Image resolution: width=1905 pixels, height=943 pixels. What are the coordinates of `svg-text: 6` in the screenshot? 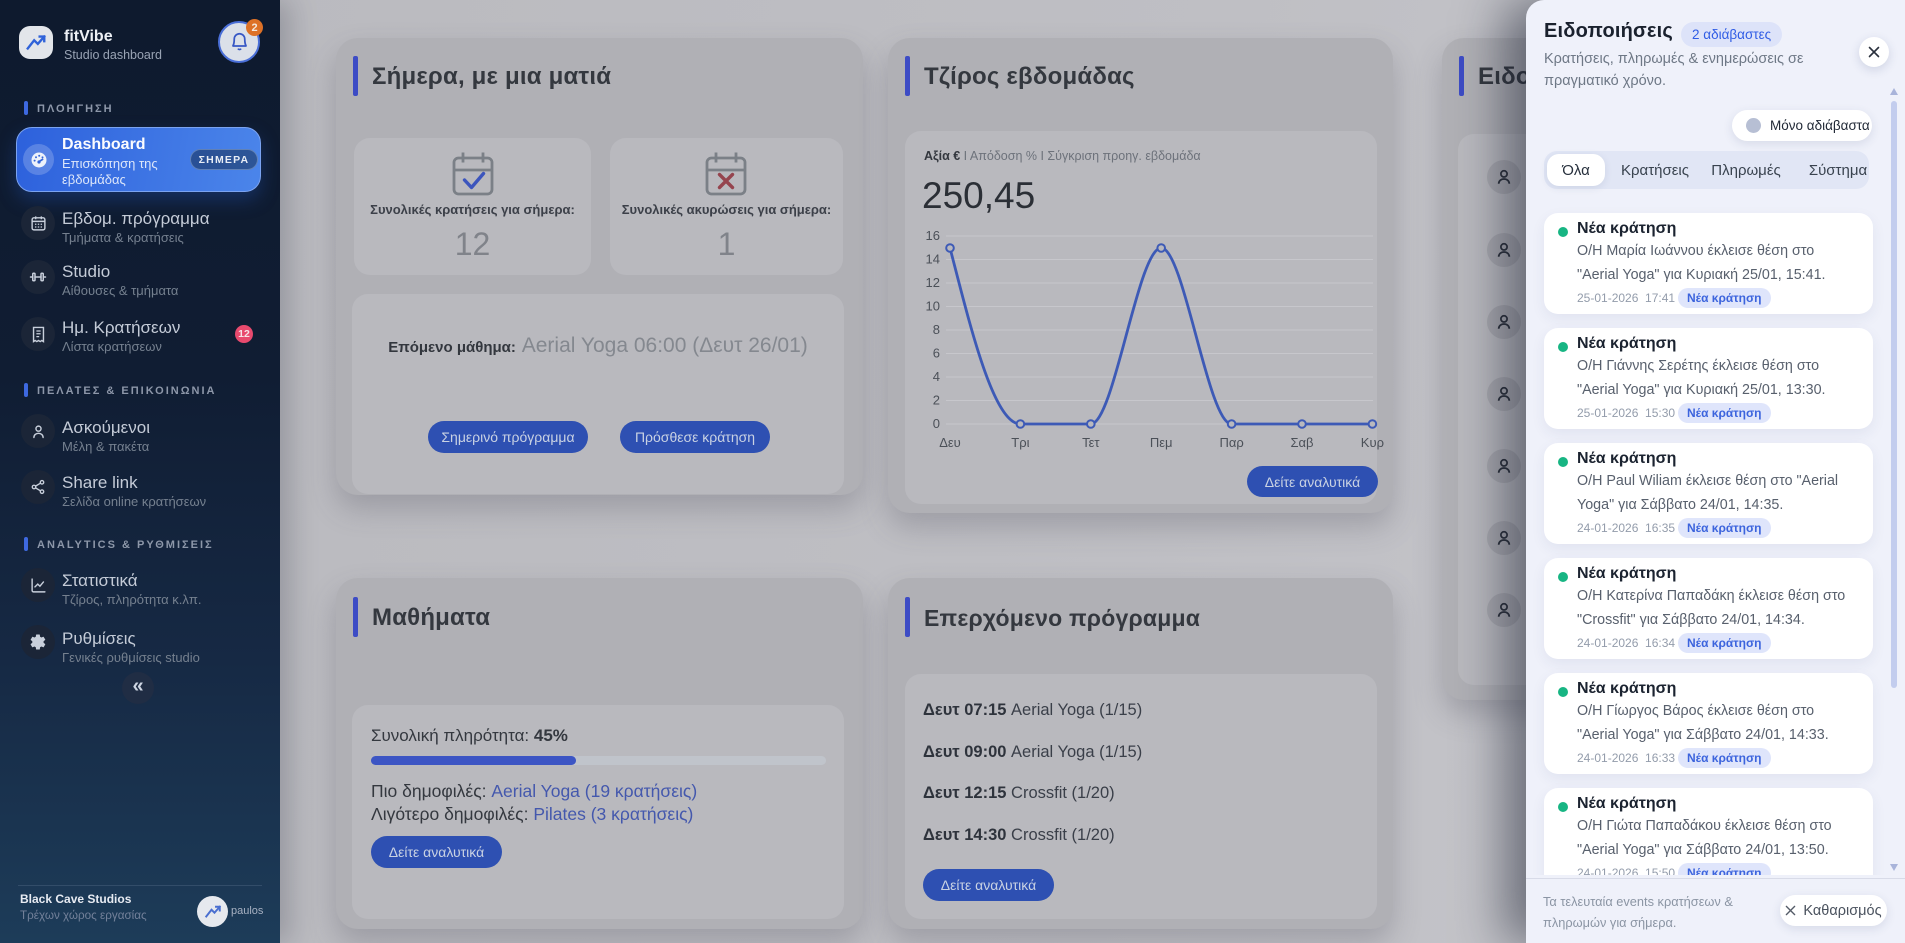 It's located at (936, 353).